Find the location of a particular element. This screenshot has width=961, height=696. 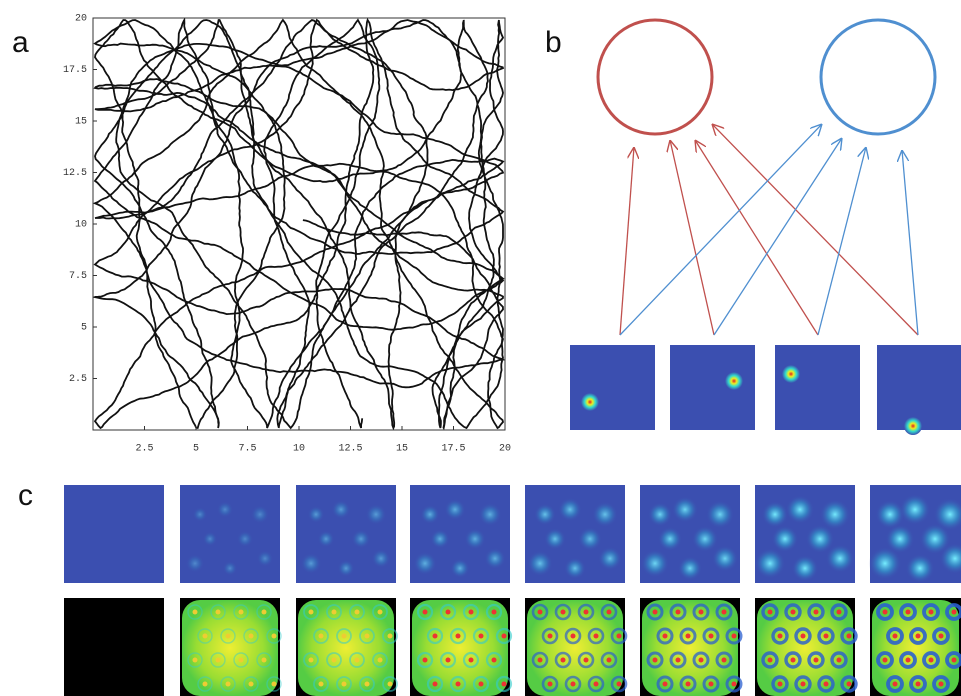

x-tick-label: 5 is located at coordinates (196, 449).